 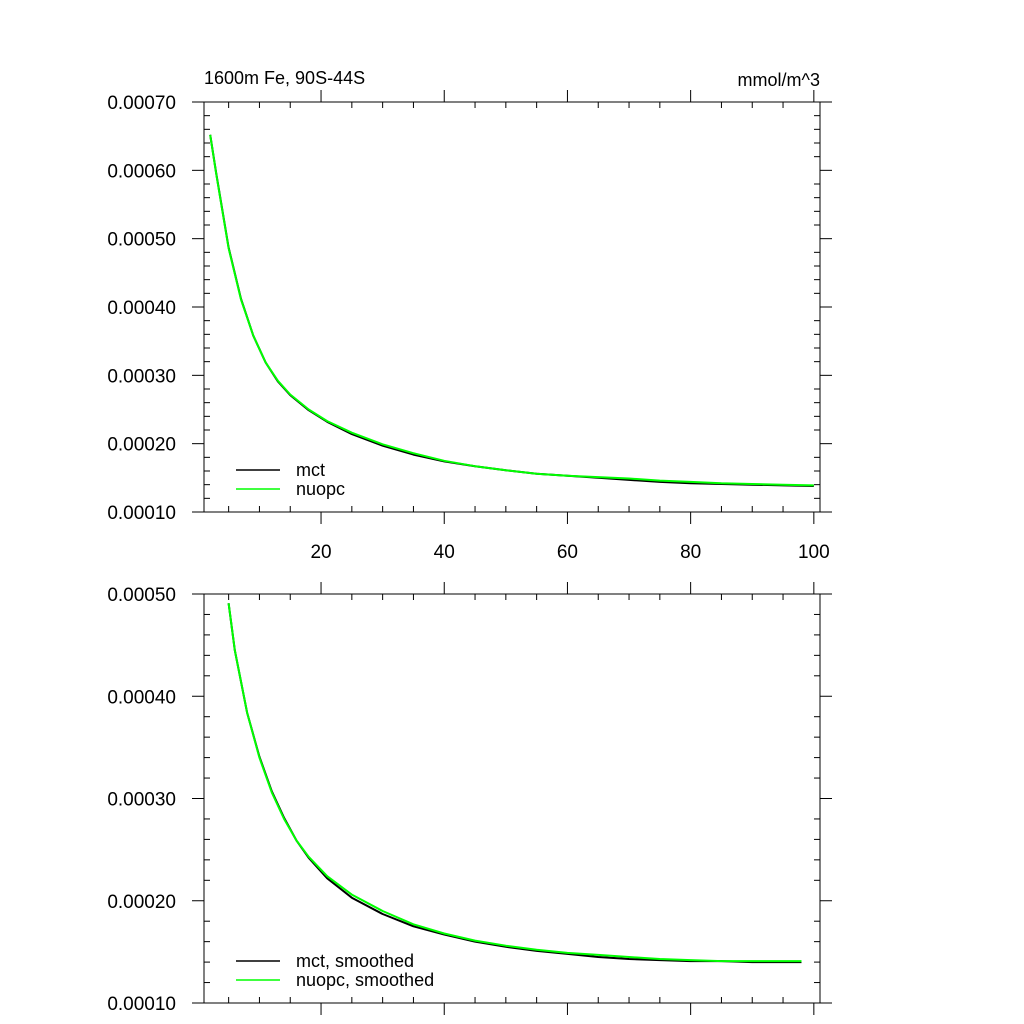 I want to click on x-tick-label: 40, so click(x=444, y=552).